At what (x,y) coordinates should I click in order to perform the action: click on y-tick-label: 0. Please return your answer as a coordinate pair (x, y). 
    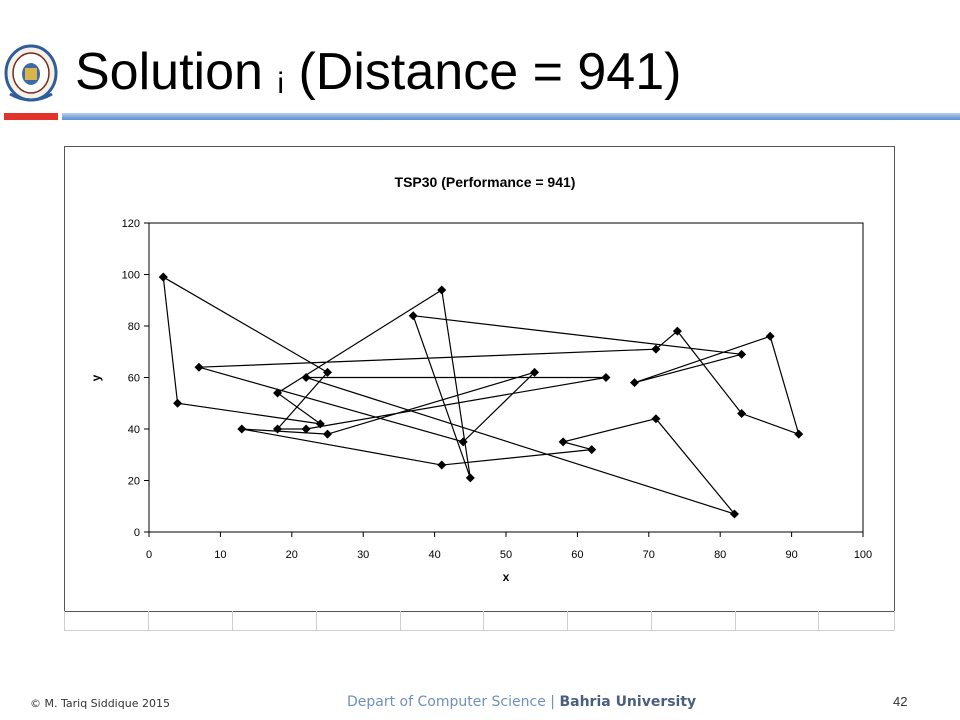
    Looking at the image, I should click on (137, 533).